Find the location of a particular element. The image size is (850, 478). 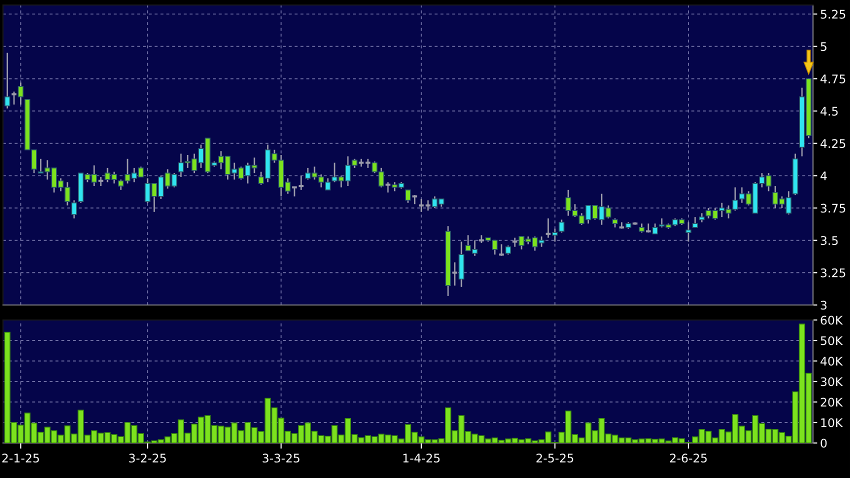

y-tick-label: 5.25 is located at coordinates (833, 14).